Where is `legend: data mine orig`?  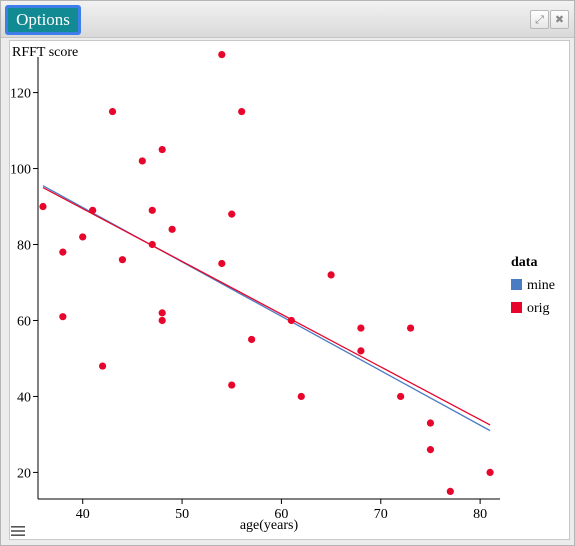
legend: data mine orig is located at coordinates (533, 285).